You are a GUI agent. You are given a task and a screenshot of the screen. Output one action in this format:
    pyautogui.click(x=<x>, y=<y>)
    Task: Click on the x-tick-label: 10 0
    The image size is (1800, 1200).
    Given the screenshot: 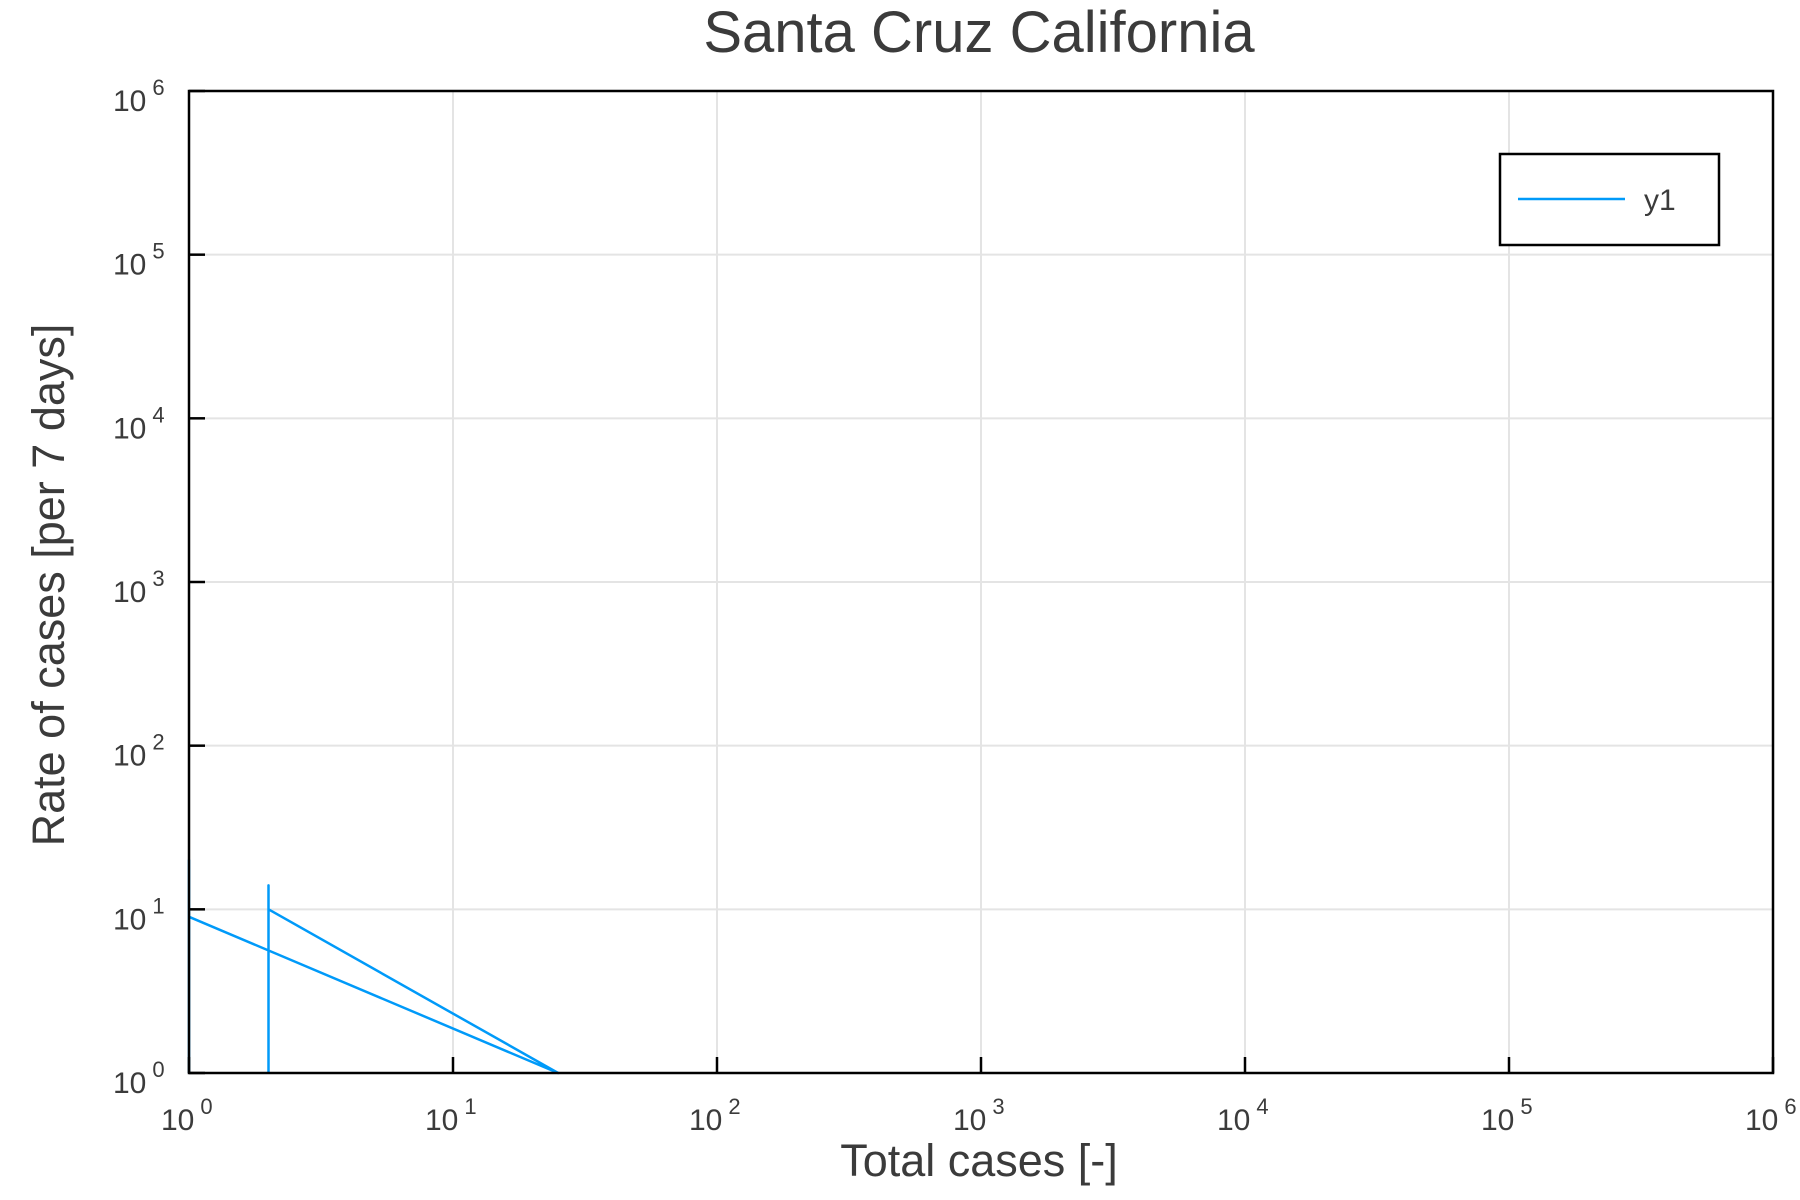 What is the action you would take?
    pyautogui.click(x=187, y=1115)
    